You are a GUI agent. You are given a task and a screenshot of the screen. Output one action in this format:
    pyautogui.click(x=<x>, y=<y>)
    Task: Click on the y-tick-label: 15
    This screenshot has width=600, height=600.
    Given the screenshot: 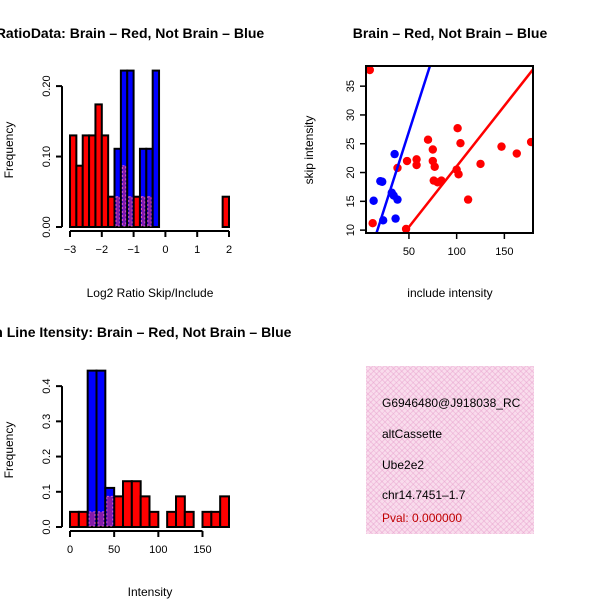 What is the action you would take?
    pyautogui.click(x=351, y=201)
    